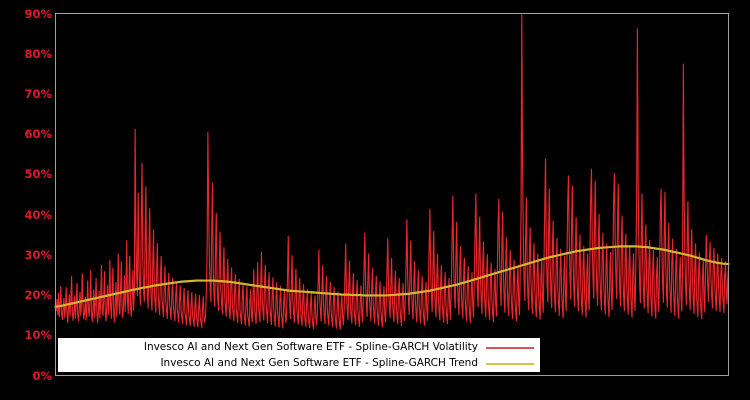 The height and width of the screenshot is (400, 750). Describe the element at coordinates (38, 134) in the screenshot. I see `y-axis-tick-60pct: 60%` at that location.